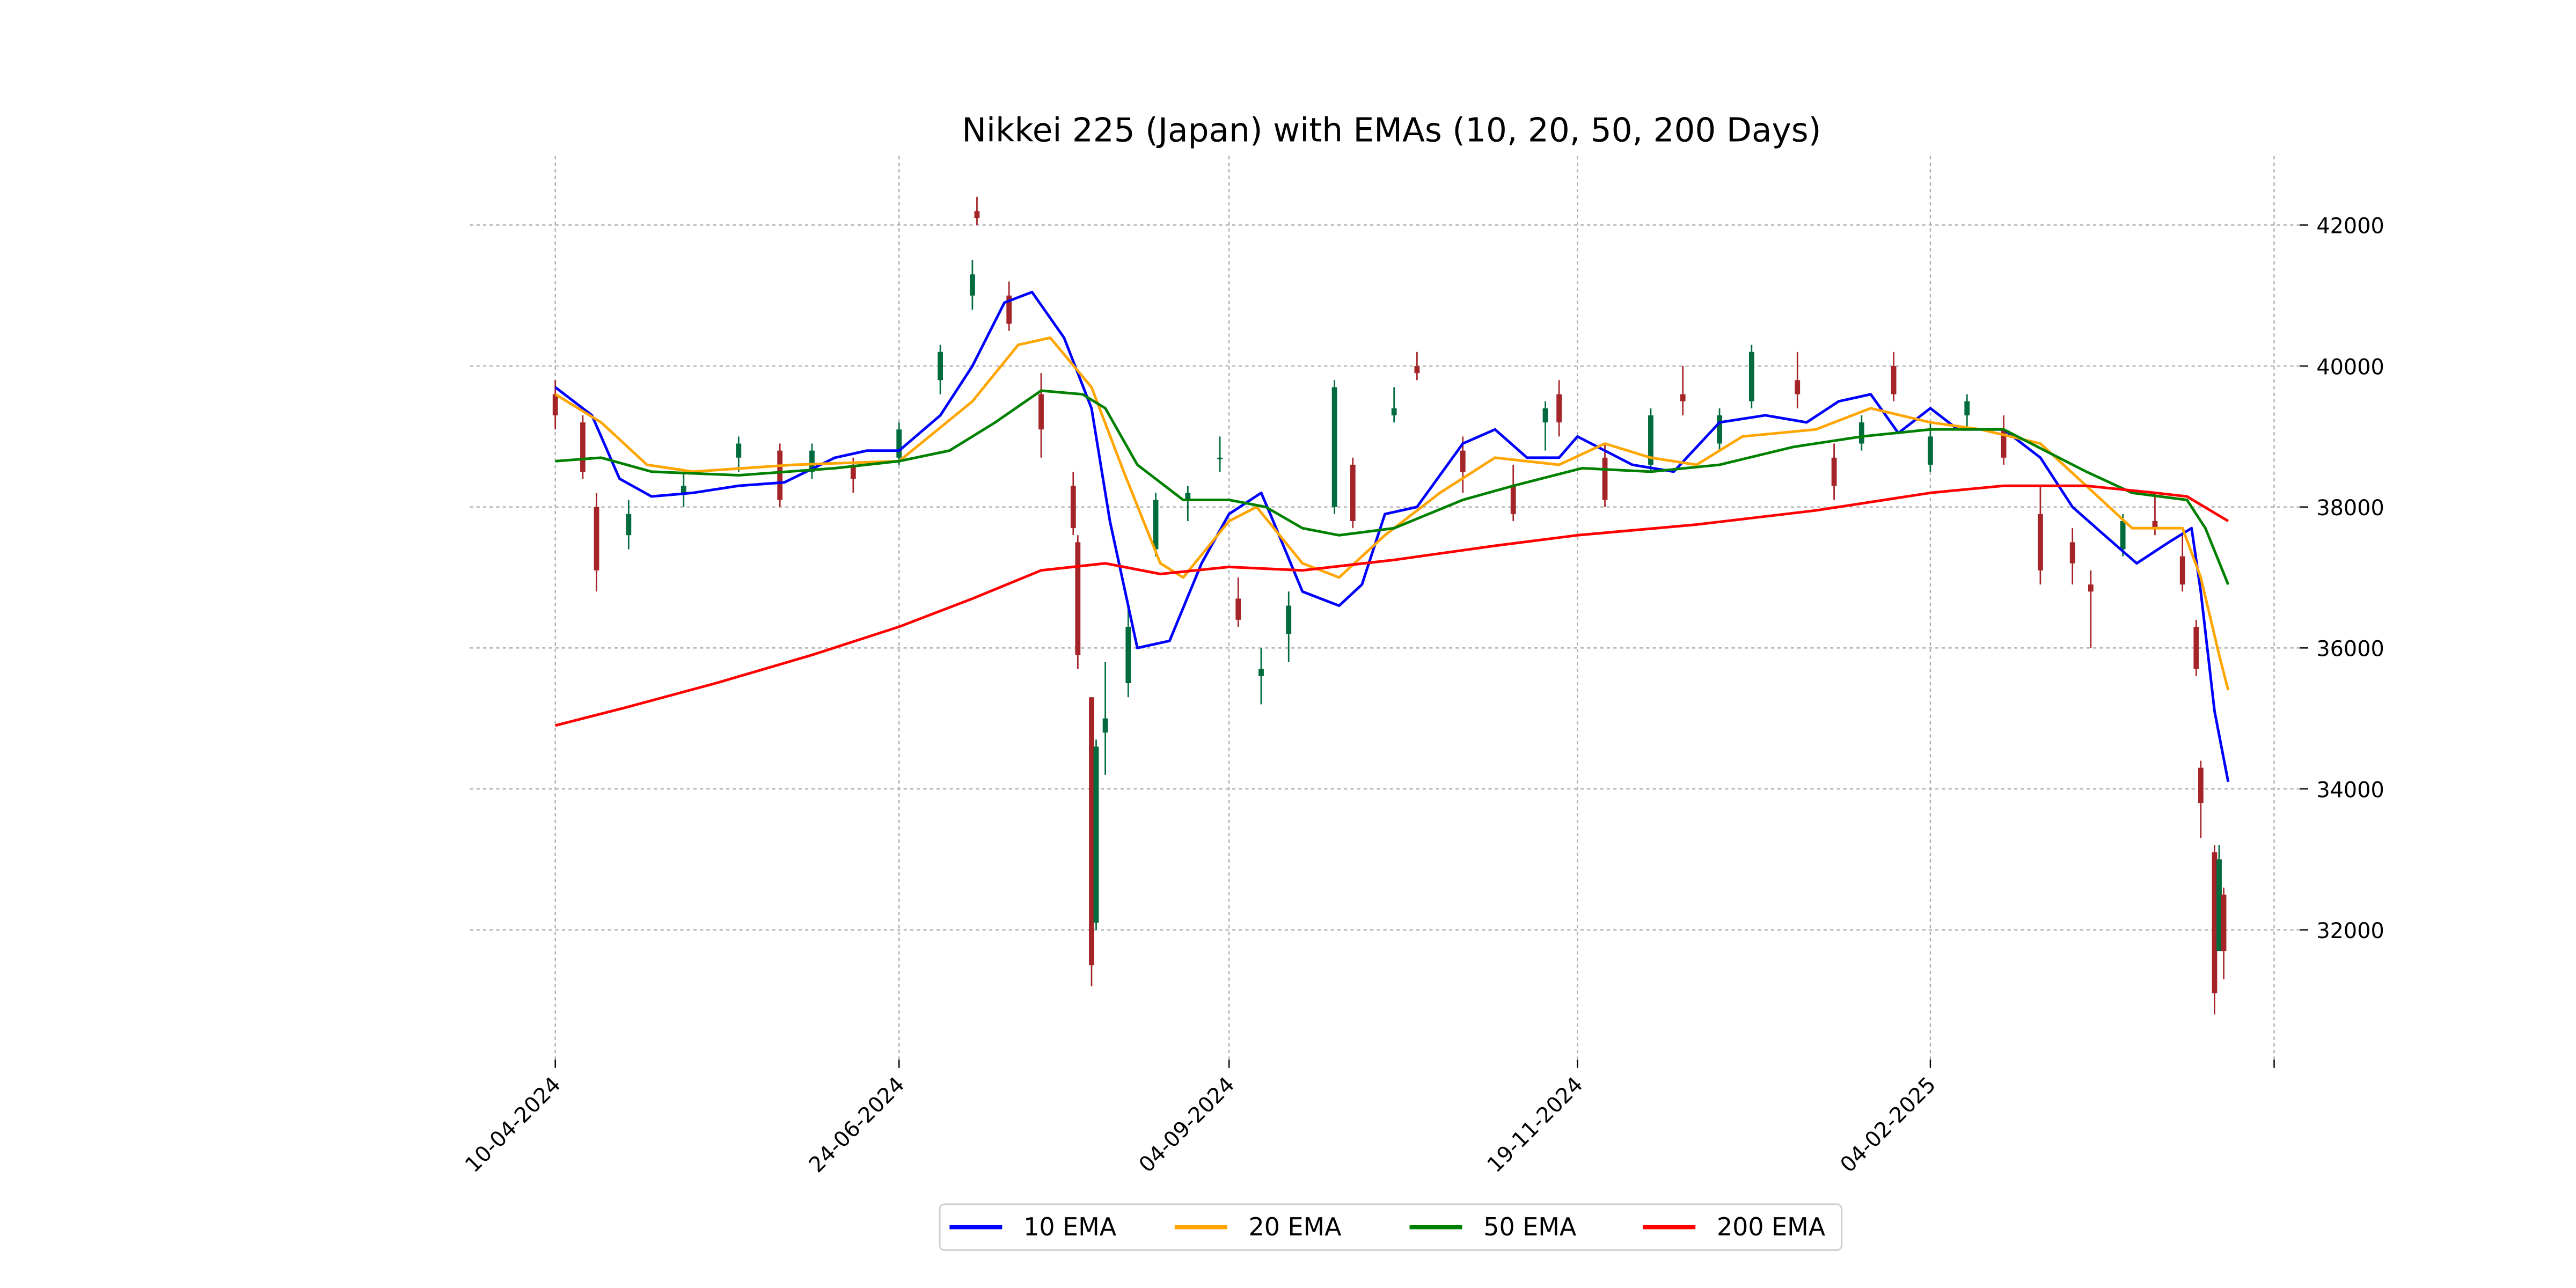 The image size is (2576, 1288). What do you see at coordinates (2350, 226) in the screenshot?
I see `y-tick-label: 42000` at bounding box center [2350, 226].